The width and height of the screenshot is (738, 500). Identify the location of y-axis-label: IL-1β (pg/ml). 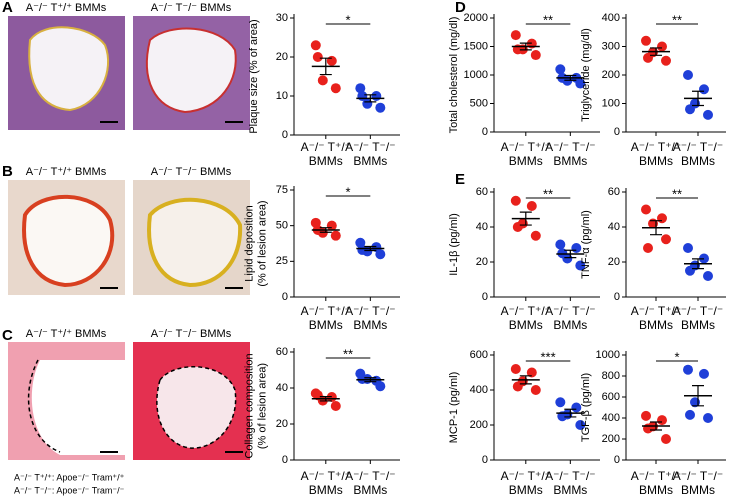
(454, 244).